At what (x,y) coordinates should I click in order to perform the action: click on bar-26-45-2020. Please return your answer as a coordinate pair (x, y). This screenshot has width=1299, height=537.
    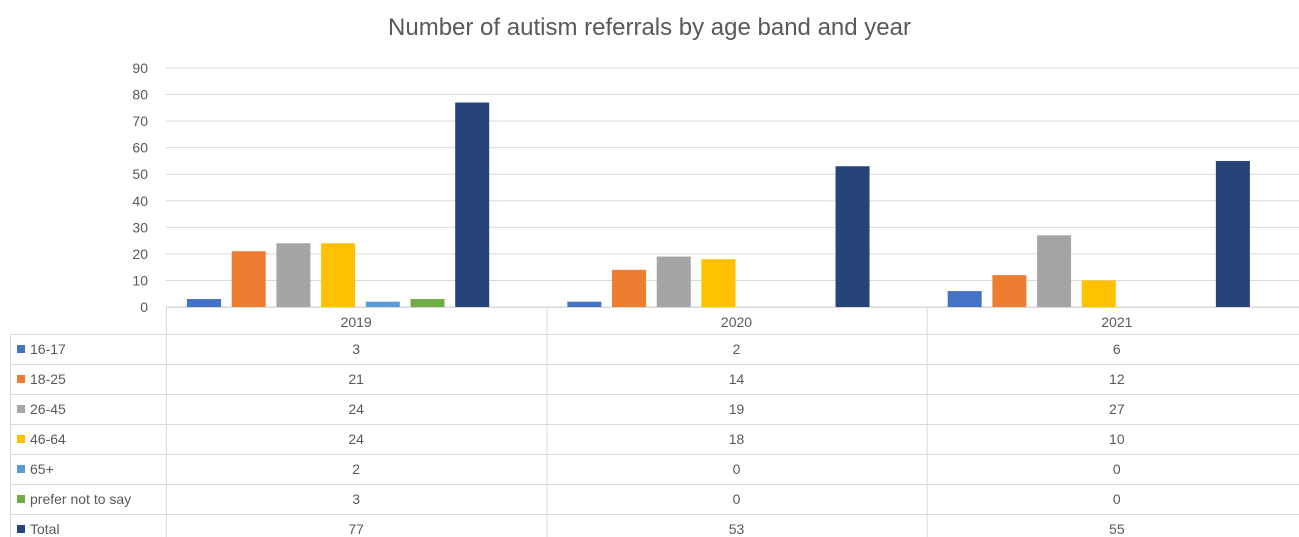
    Looking at the image, I should click on (673, 281).